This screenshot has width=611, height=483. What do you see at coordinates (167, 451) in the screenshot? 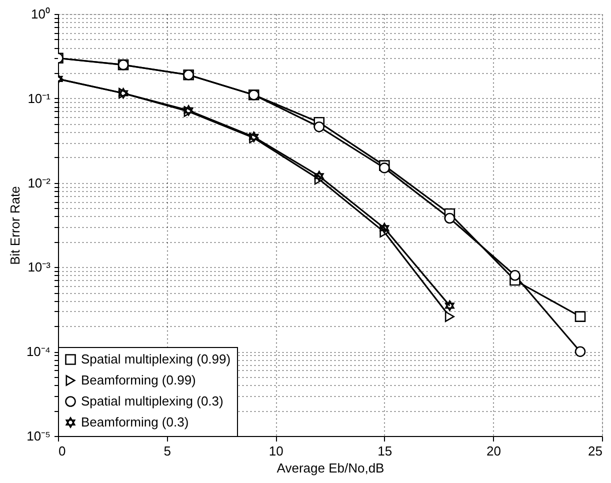
I see `x-tick-label: 5` at bounding box center [167, 451].